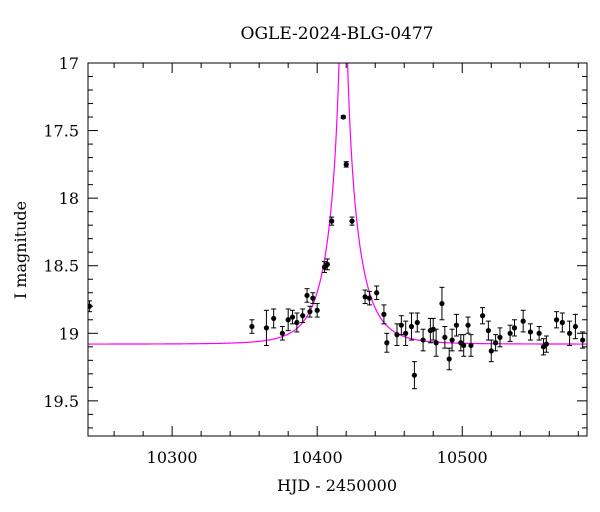 This screenshot has width=600, height=512. Describe the element at coordinates (69, 333) in the screenshot. I see `y-tick-label: 19` at that location.